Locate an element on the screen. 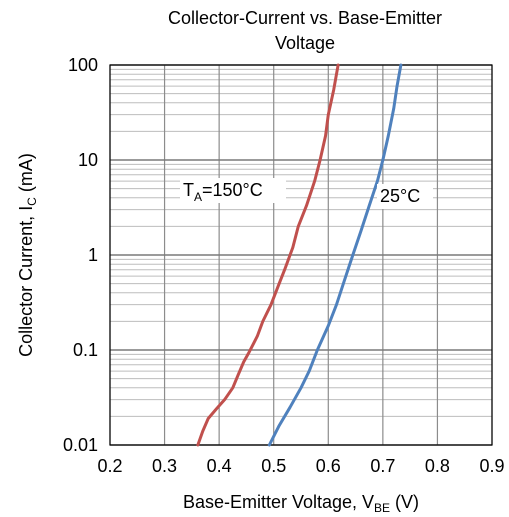 Image resolution: width=509 pixels, height=517 pixels. x-tick-label: 0.9 is located at coordinates (491, 466).